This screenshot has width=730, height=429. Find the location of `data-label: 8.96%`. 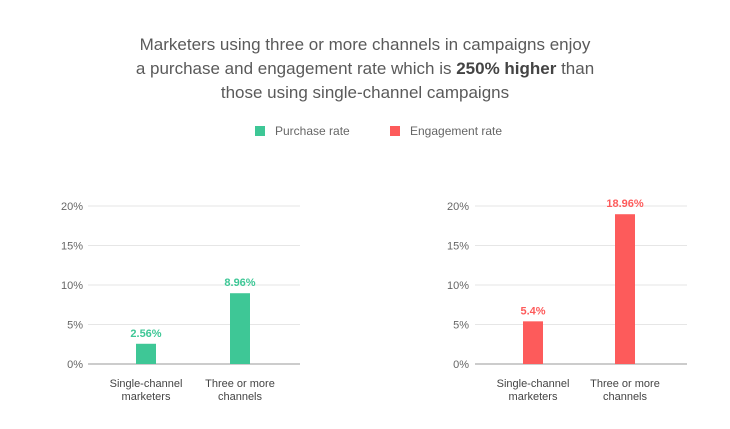

data-label: 8.96% is located at coordinates (239, 283).